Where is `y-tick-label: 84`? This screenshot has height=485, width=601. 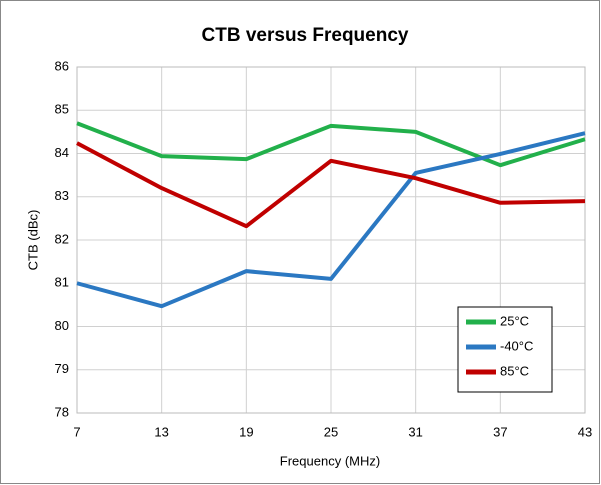 y-tick-label: 84 is located at coordinates (62, 152).